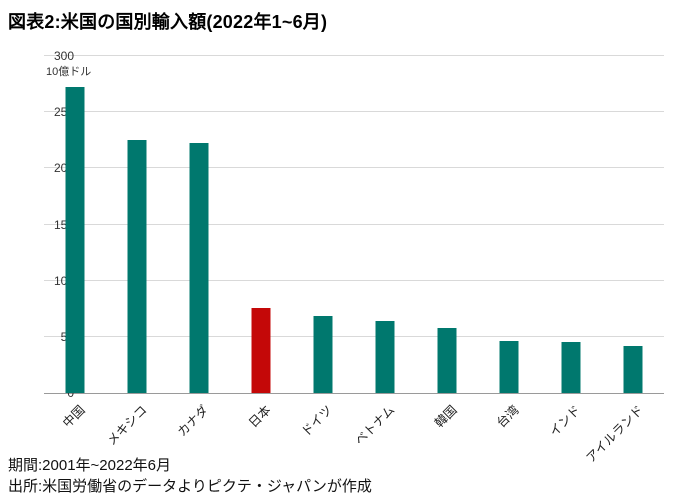 Image resolution: width=684 pixels, height=504 pixels. Describe the element at coordinates (127, 425) in the screenshot. I see `x-tick-label: メキシコ` at that location.